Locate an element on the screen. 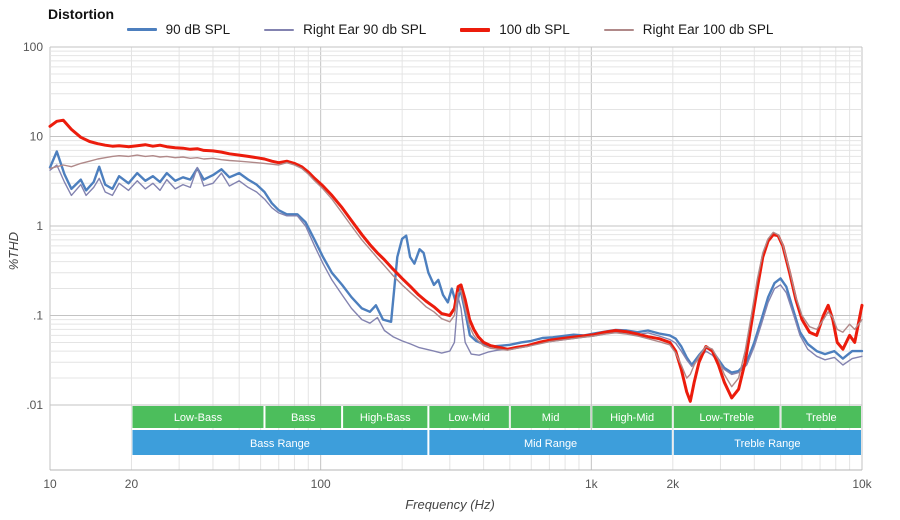  y-tick-10: 10 is located at coordinates (37, 137).